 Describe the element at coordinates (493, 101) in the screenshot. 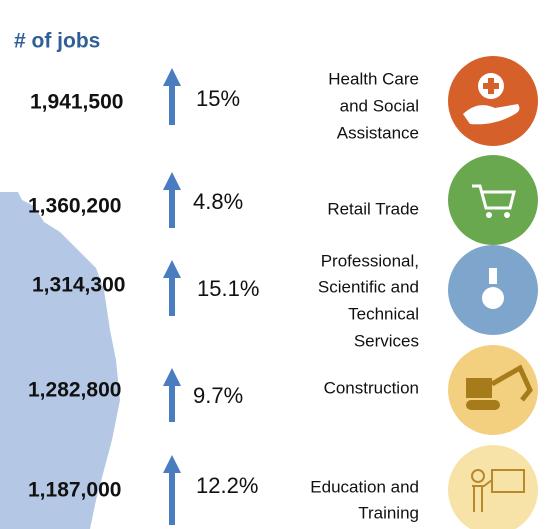

I see `icon-health` at that location.